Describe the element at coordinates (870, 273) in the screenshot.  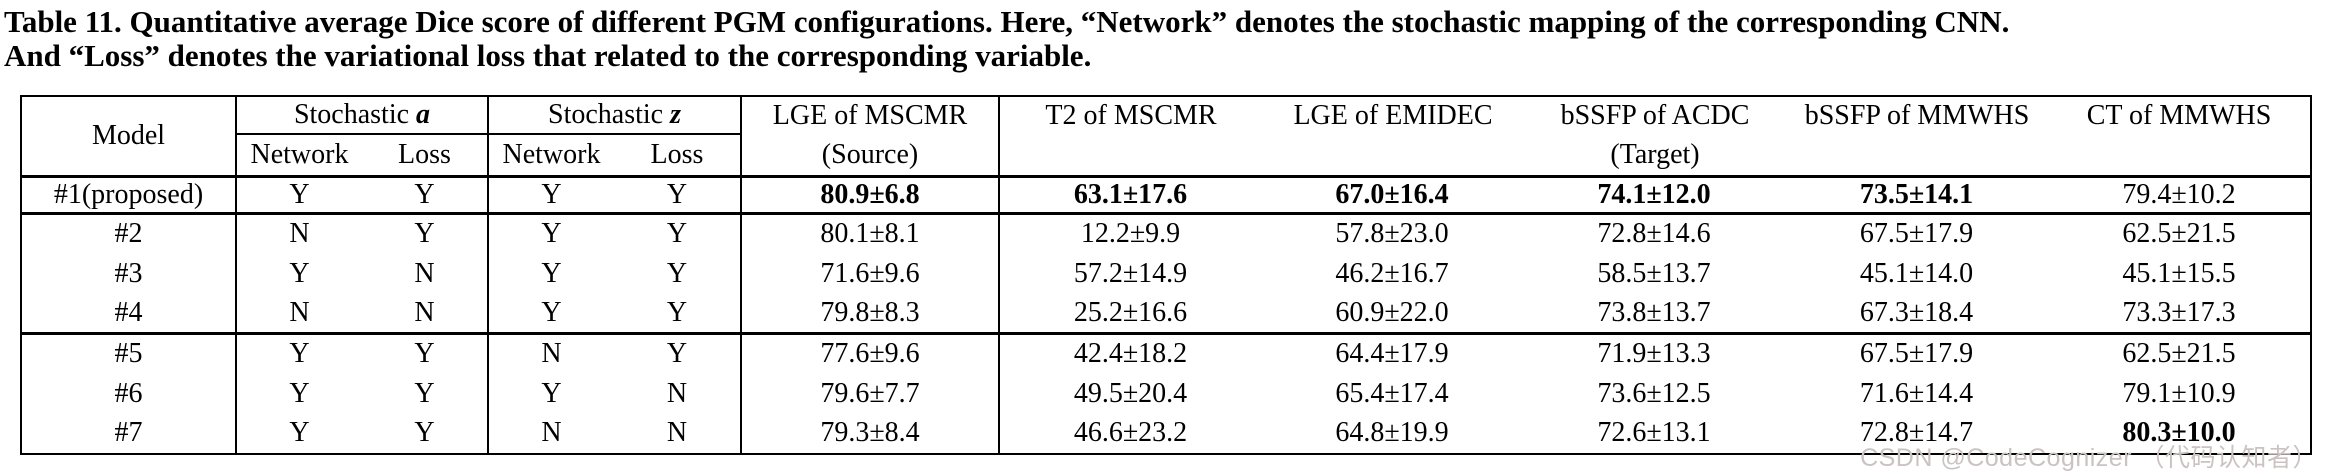
I see `score-cell: 71.6±9.6` at that location.